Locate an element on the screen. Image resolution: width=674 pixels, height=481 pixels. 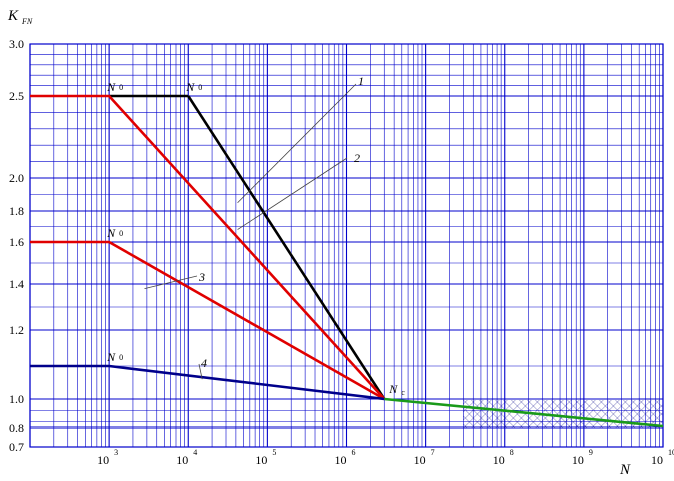
series-tail-line is located at coordinates (524, 412).